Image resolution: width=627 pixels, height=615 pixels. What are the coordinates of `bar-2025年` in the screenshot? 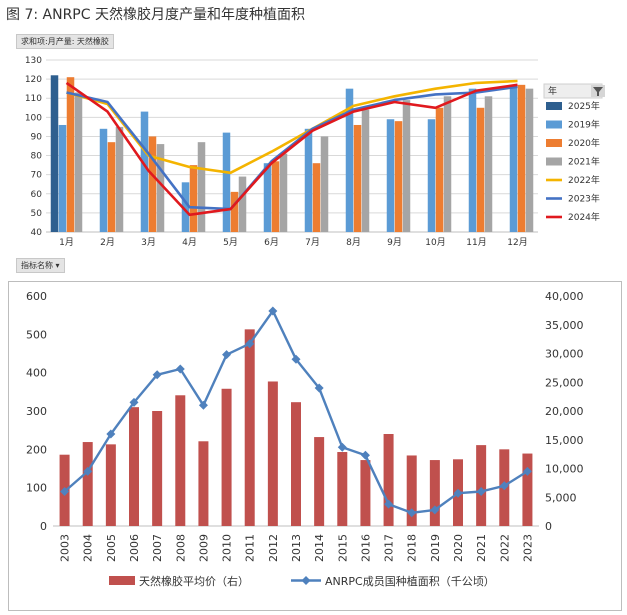 It's located at (54, 154).